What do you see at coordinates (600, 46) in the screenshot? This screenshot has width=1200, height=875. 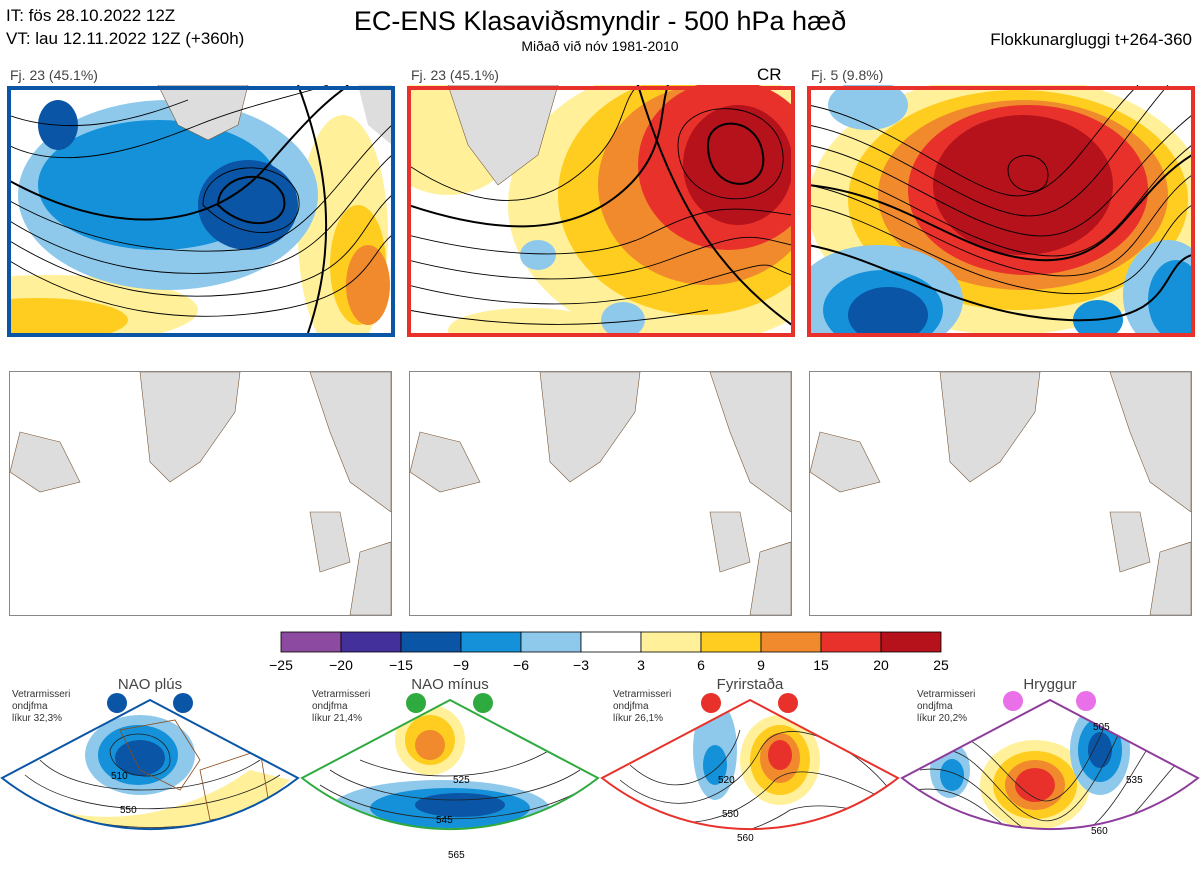 I see `page-subtitle: Miðað við nóv 1981-2010` at bounding box center [600, 46].